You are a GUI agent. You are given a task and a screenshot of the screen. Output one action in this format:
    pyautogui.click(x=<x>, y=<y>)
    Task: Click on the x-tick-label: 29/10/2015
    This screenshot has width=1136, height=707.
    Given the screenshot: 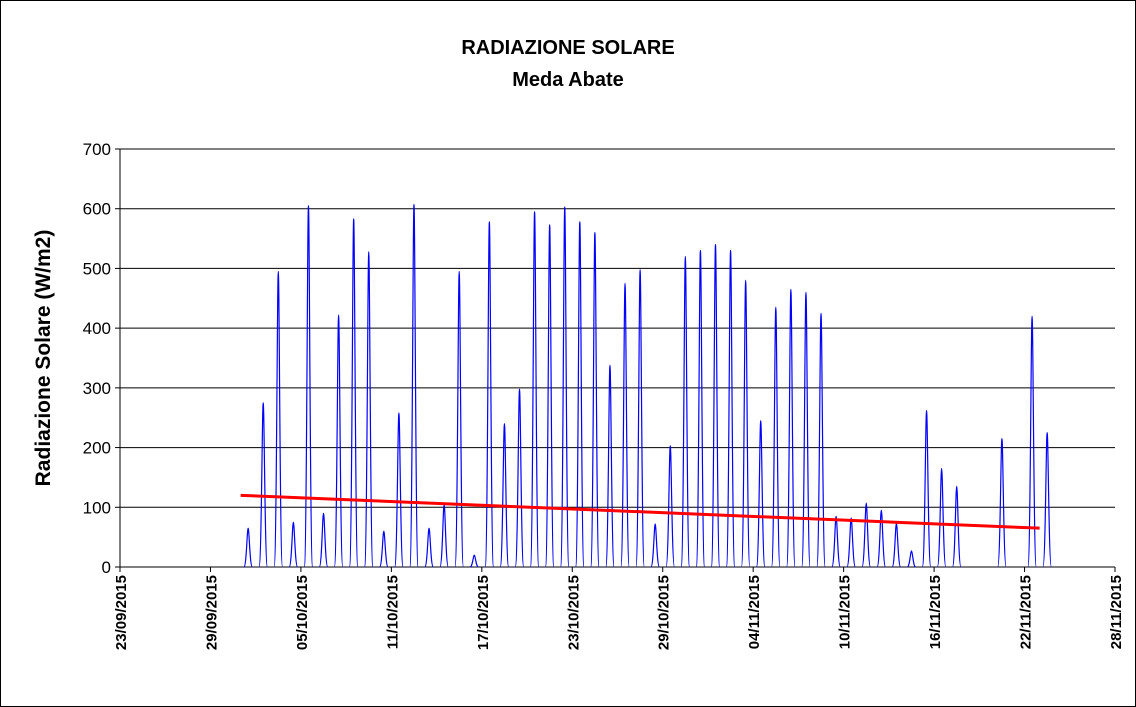 What is the action you would take?
    pyautogui.click(x=664, y=612)
    